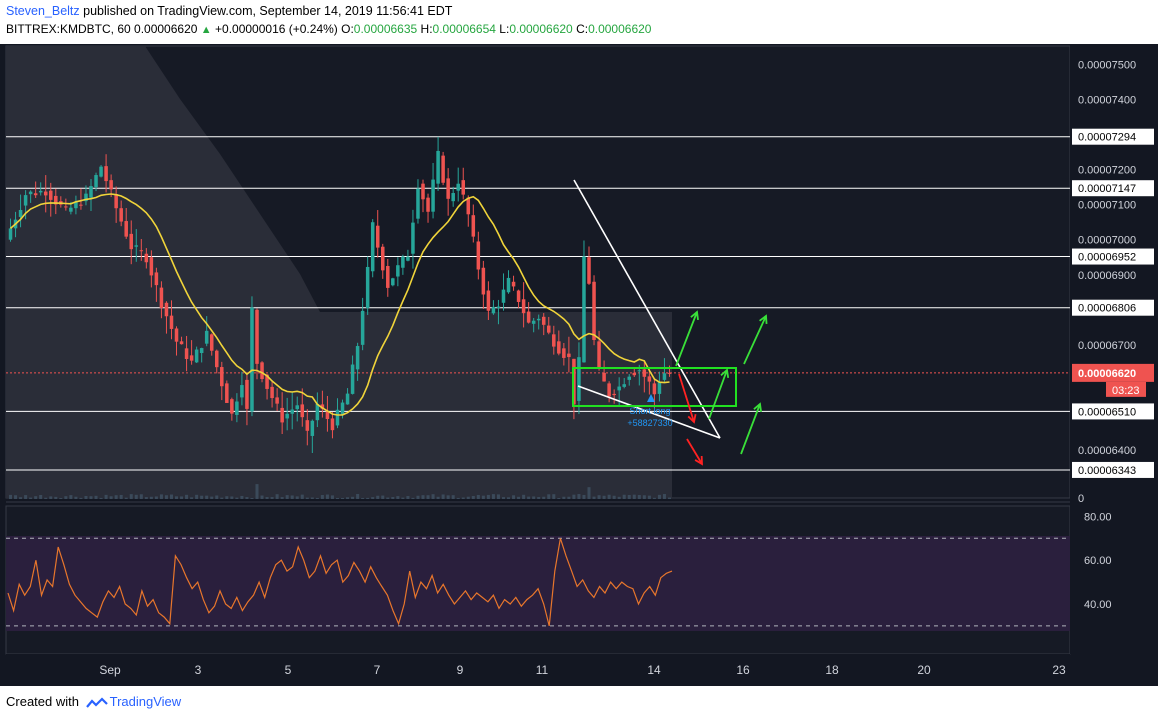 Image resolution: width=1158 pixels, height=720 pixels. Describe the element at coordinates (145, 701) in the screenshot. I see `tradingview-brand-link: TradingView` at that location.